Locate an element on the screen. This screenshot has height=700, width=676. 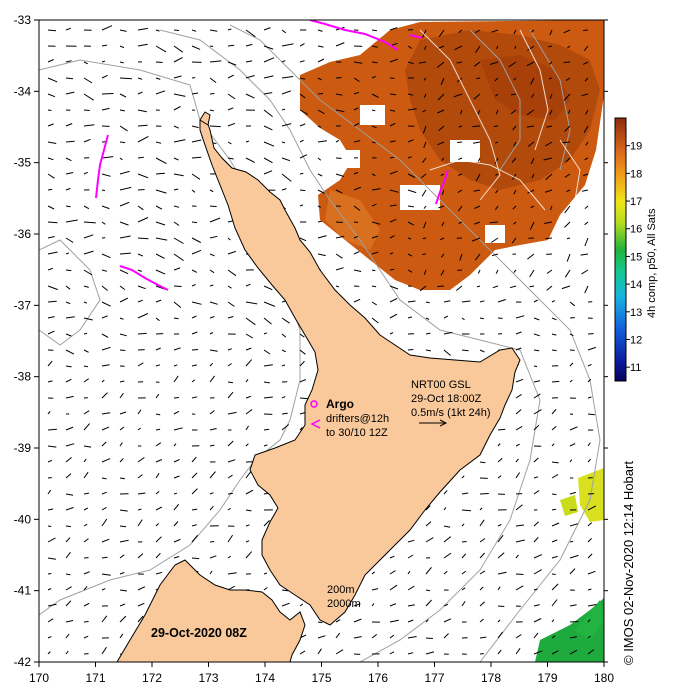
argo-line1: drifters@12h is located at coordinates (357, 419).